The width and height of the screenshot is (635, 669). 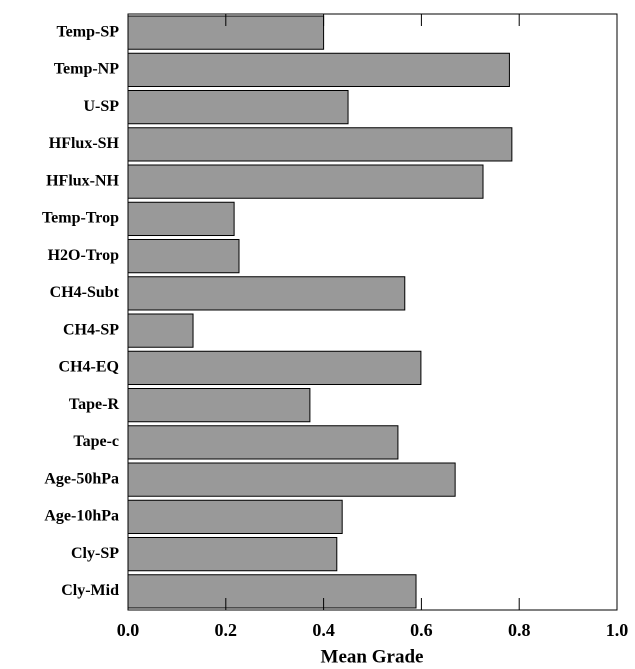 What do you see at coordinates (96, 441) in the screenshot?
I see `y-tick-label: Tape-c` at bounding box center [96, 441].